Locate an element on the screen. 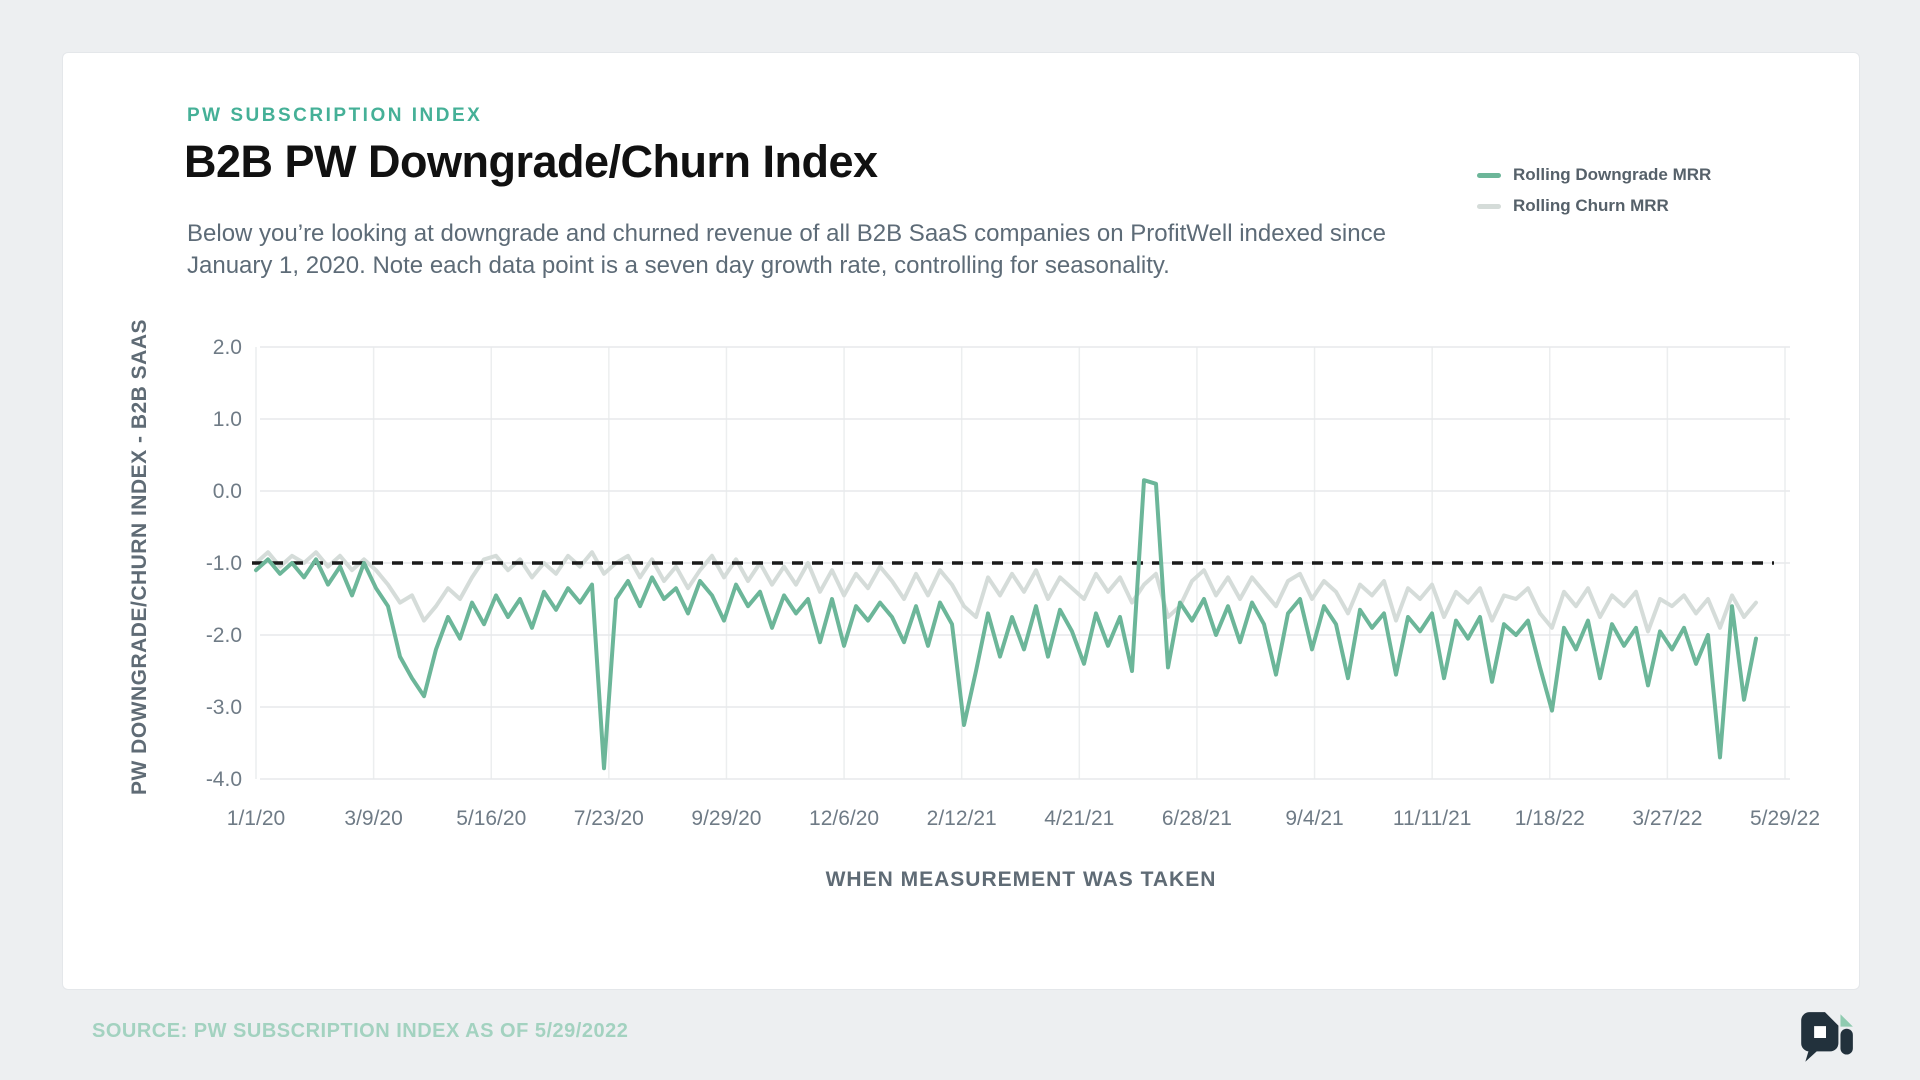 The height and width of the screenshot is (1080, 1920). logo-square-cutout is located at coordinates (1820, 1032).